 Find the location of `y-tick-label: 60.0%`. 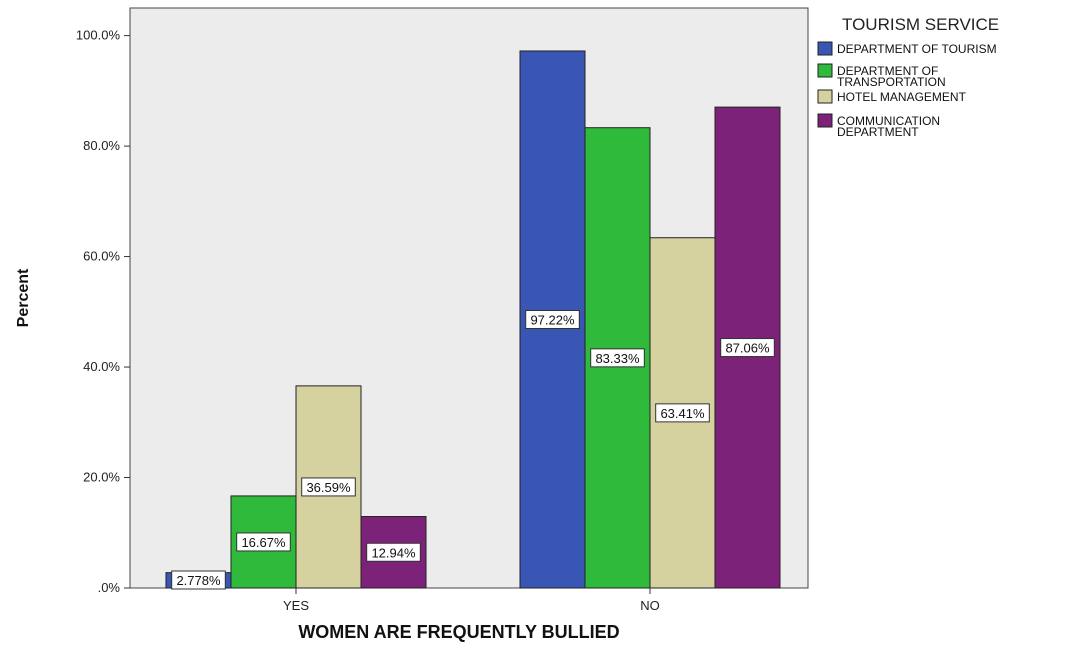

y-tick-label: 60.0% is located at coordinates (101, 256).